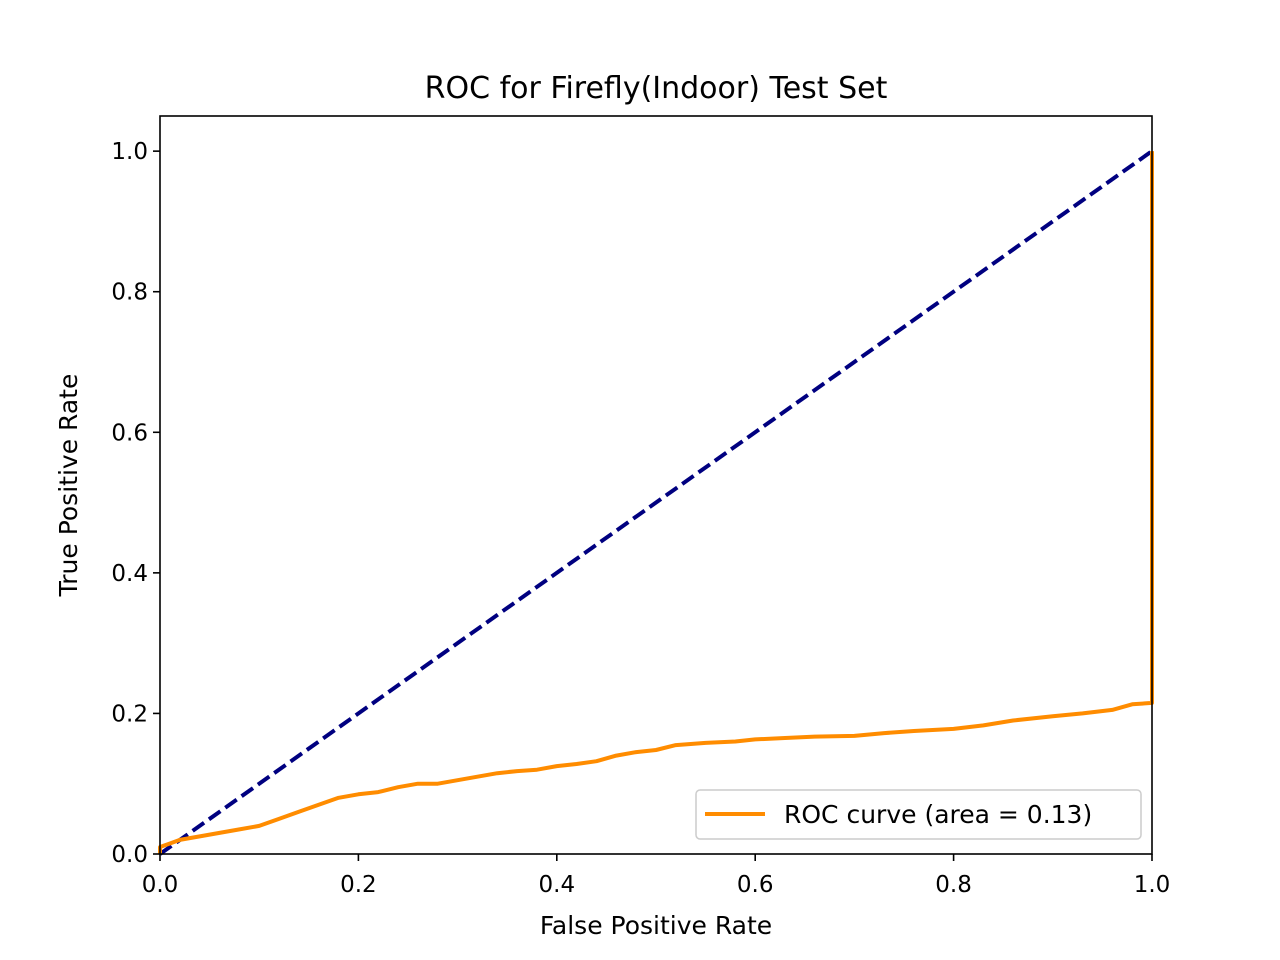 This screenshot has width=1280, height=960. Describe the element at coordinates (160, 885) in the screenshot. I see `x-tick-label: 0.0` at that location.